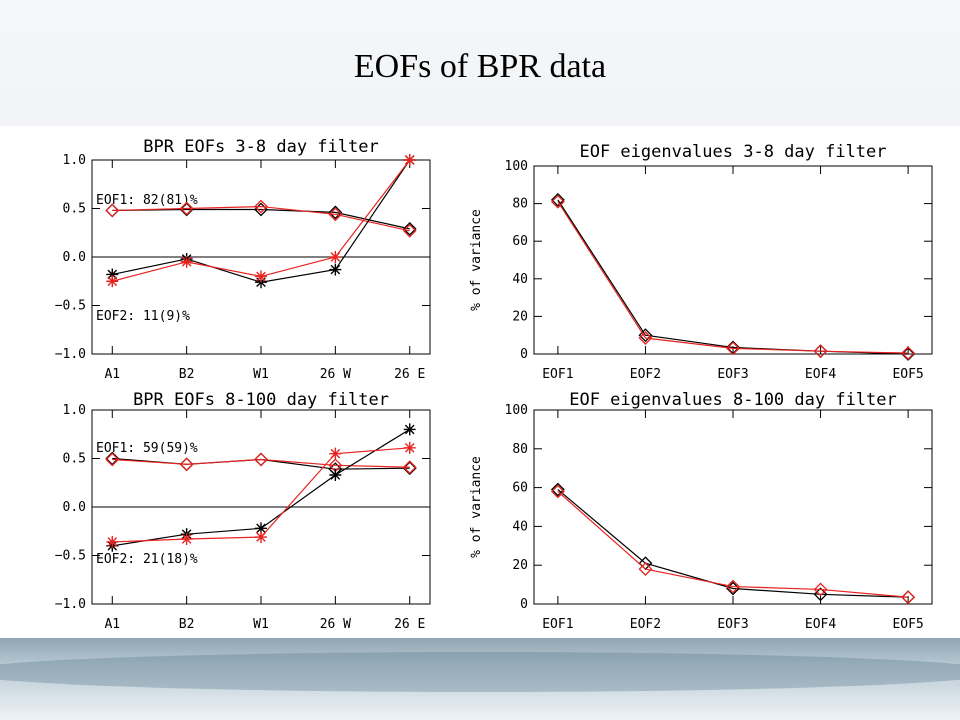 Image resolution: width=960 pixels, height=720 pixels. Describe the element at coordinates (147, 448) in the screenshot. I see `eof-annotation: EOF1: 59(59)%` at that location.